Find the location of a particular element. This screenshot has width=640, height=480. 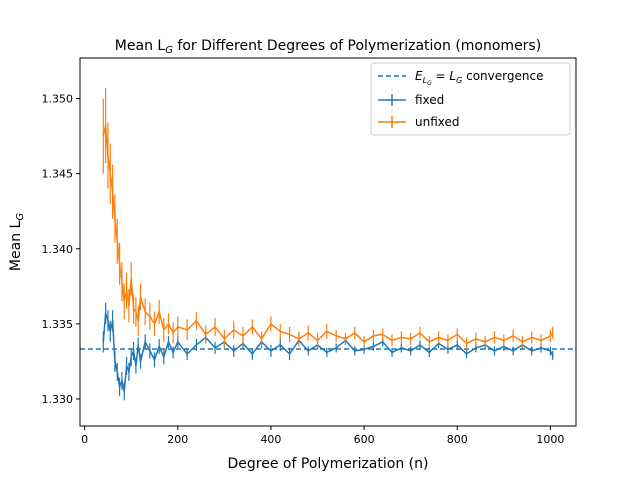

legend: ELG = LG convergence fixed unfixed is located at coordinates (470, 99).